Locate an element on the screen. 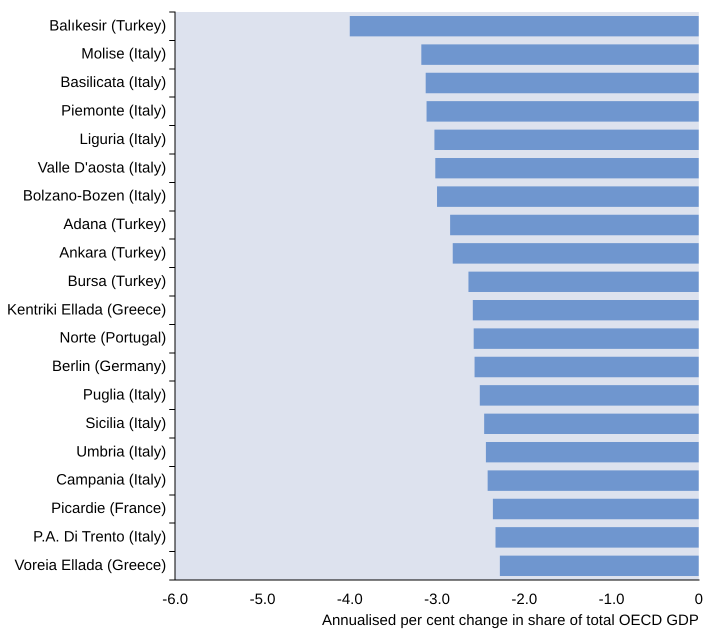 The image size is (706, 634). y-tick-label: Norte (Portugal) is located at coordinates (113, 338).